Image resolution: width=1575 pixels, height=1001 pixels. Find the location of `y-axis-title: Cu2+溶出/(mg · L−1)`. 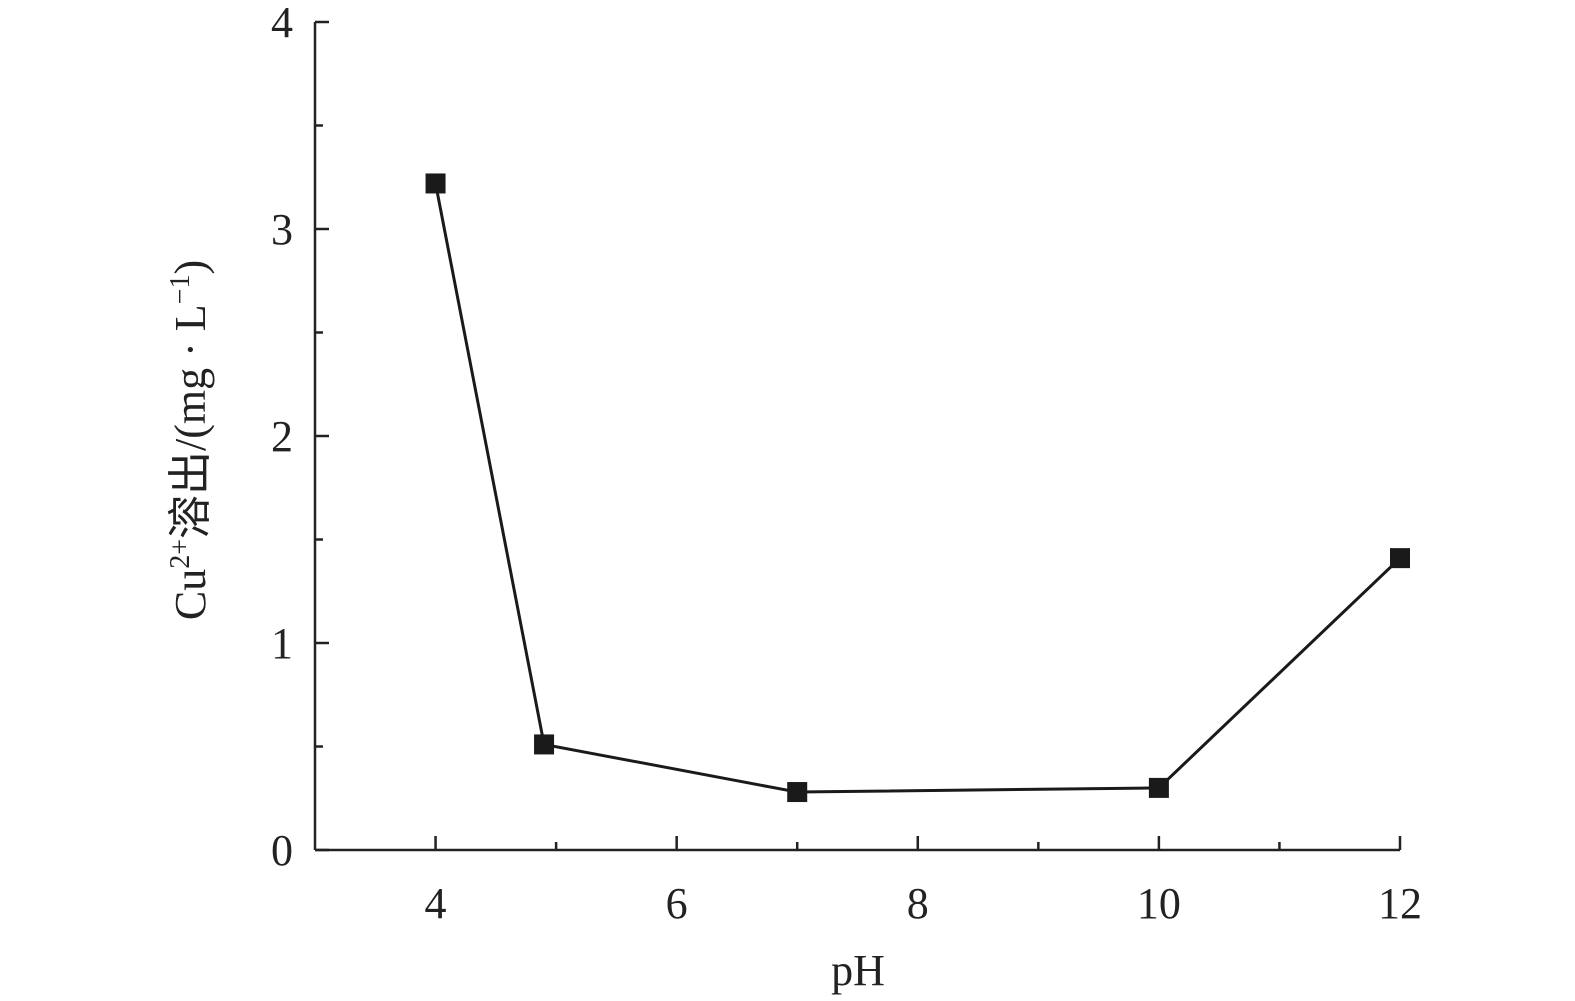

y-axis-title: Cu2+溶出/(mg · L−1) is located at coordinates (190, 440).